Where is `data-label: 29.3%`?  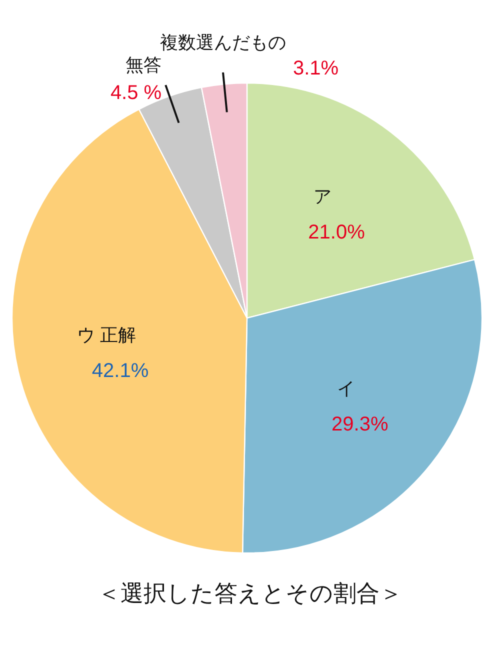
data-label: 29.3% is located at coordinates (360, 425).